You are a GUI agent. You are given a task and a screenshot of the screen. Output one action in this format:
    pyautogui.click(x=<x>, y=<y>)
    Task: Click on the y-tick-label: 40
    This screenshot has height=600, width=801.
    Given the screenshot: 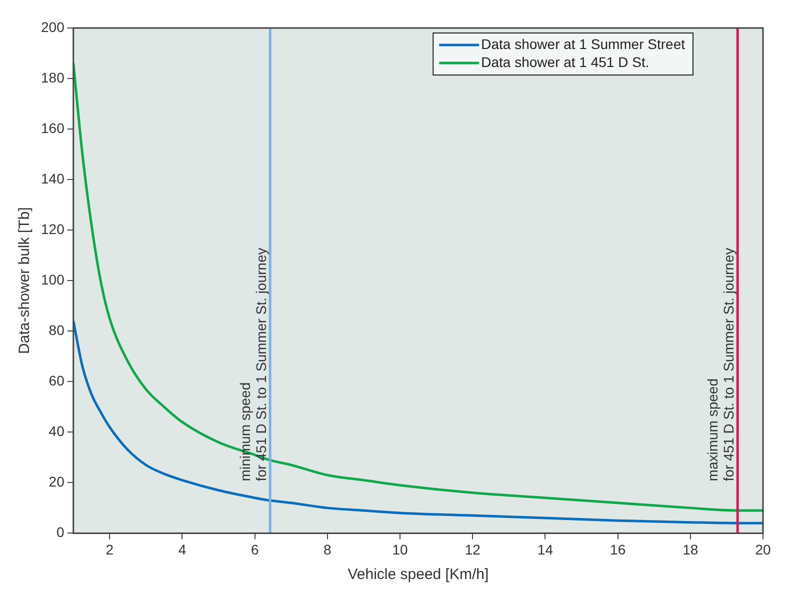 What is the action you would take?
    pyautogui.click(x=56, y=431)
    